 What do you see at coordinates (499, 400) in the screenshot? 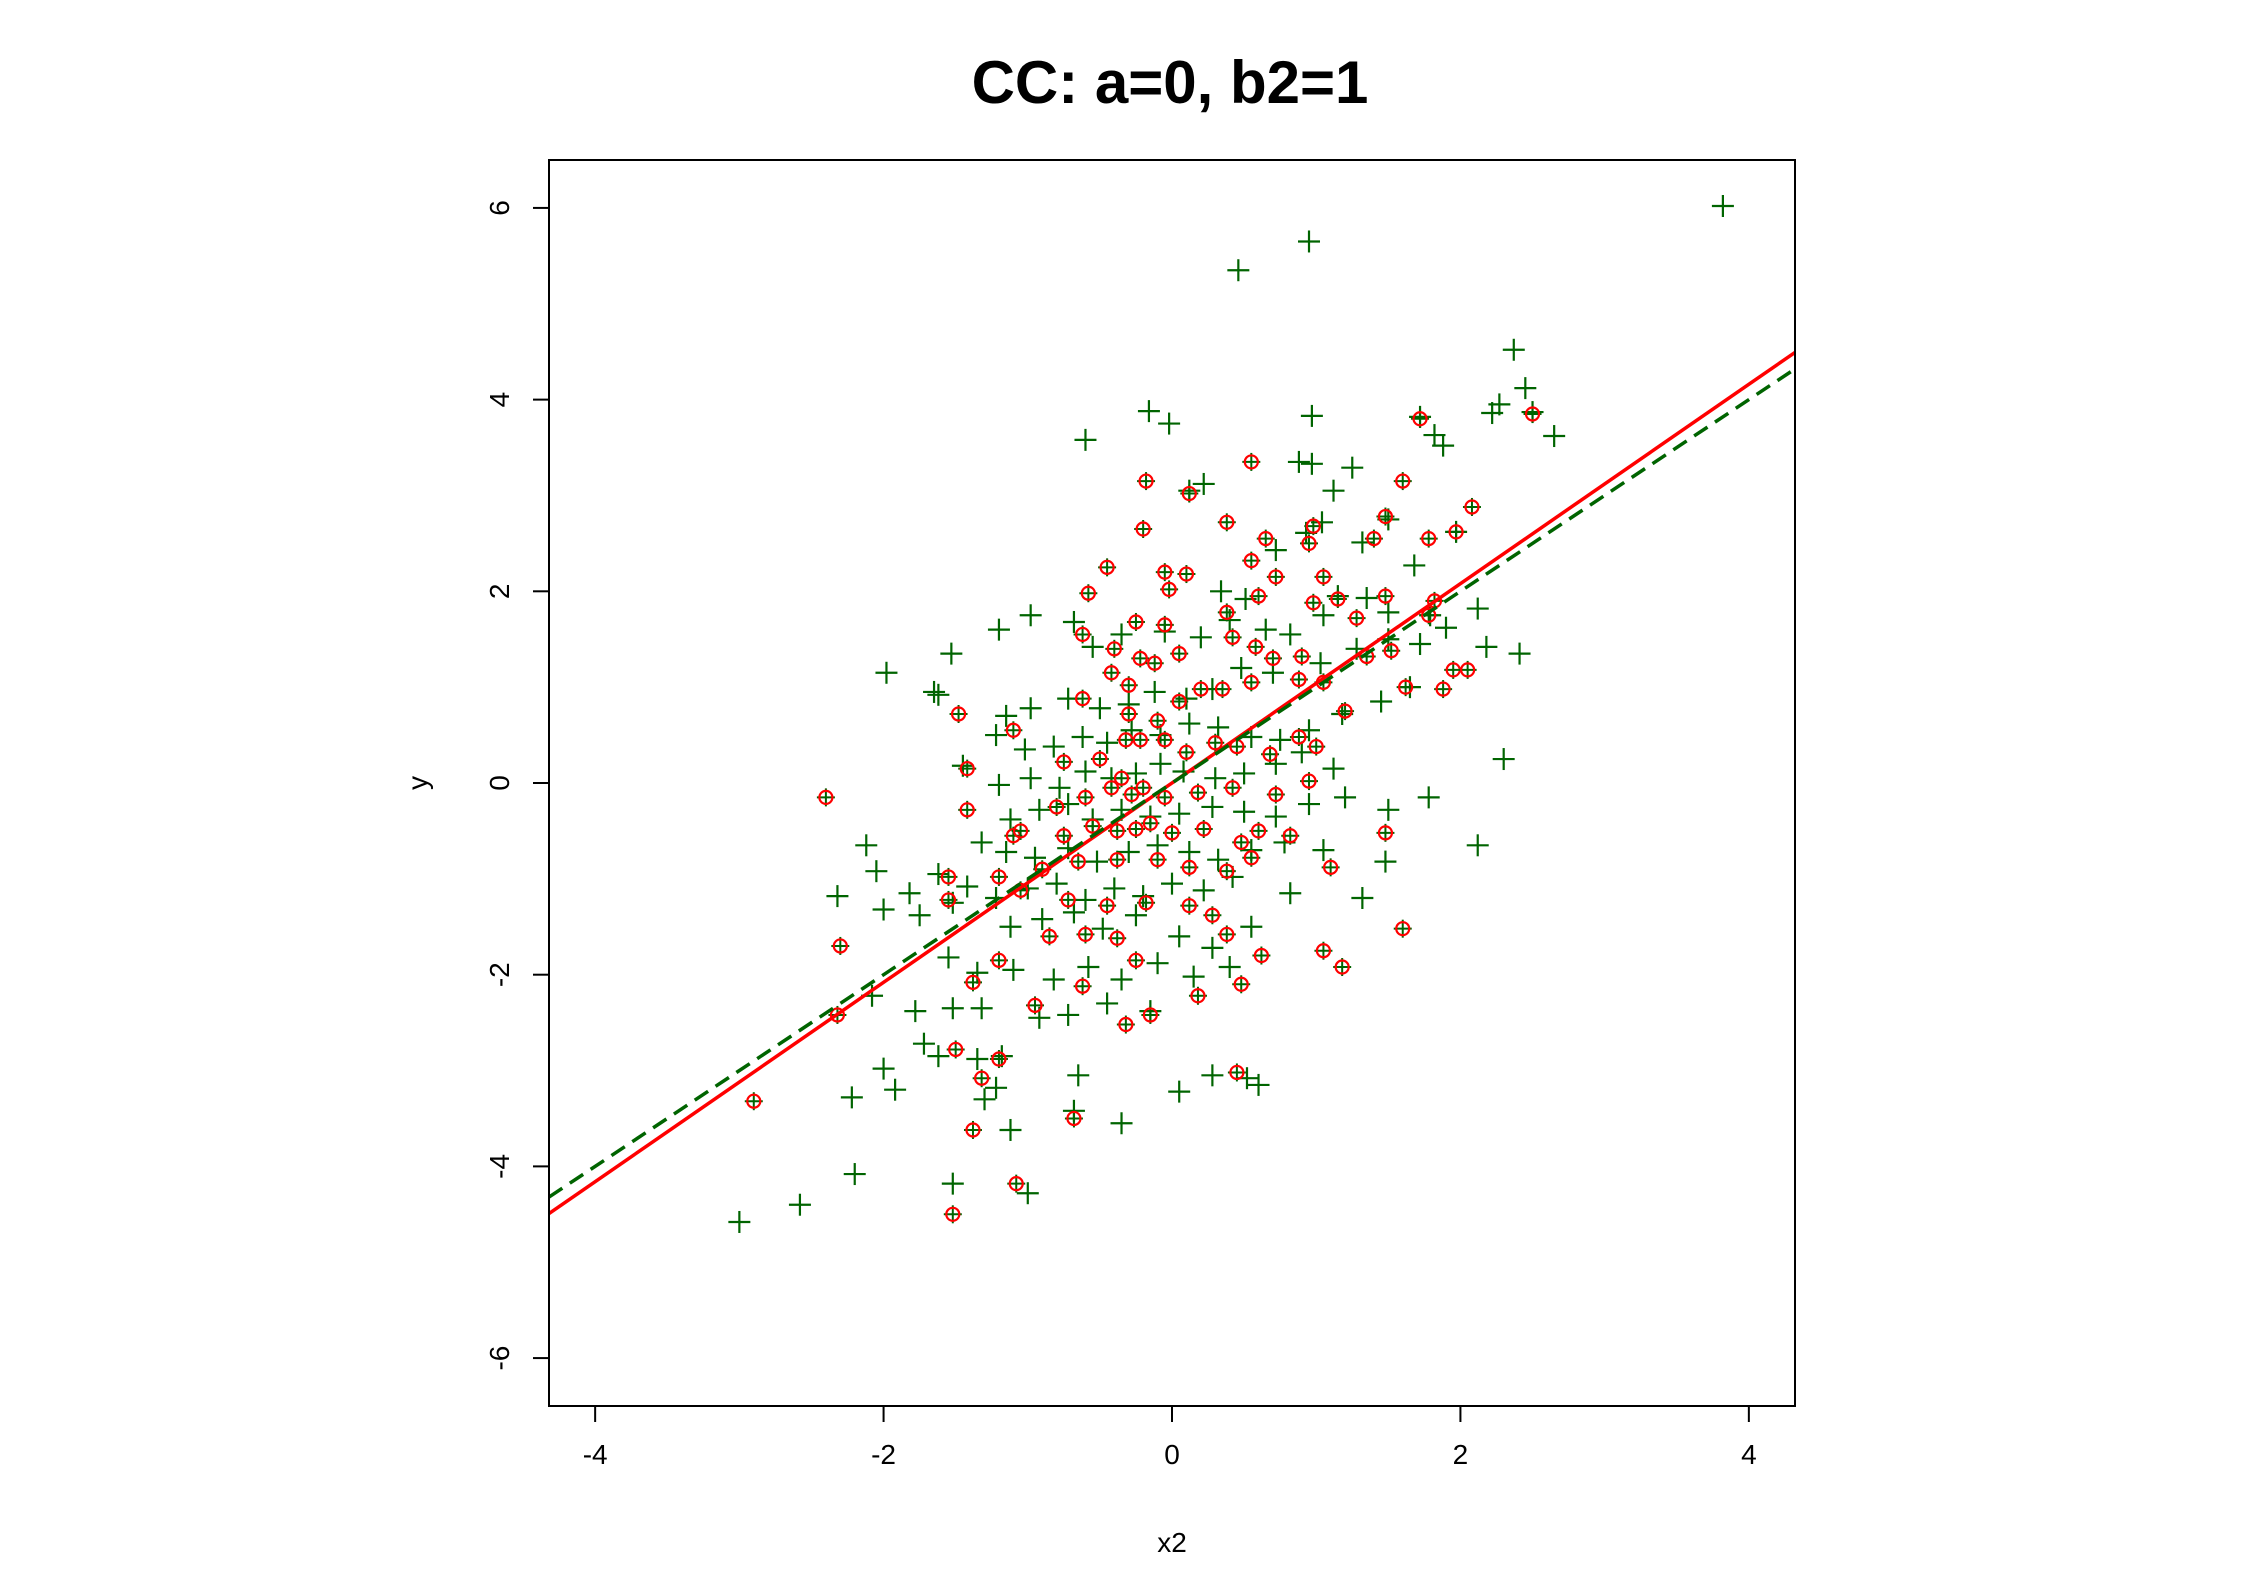
I see `y-tick-label: 4` at bounding box center [499, 400].